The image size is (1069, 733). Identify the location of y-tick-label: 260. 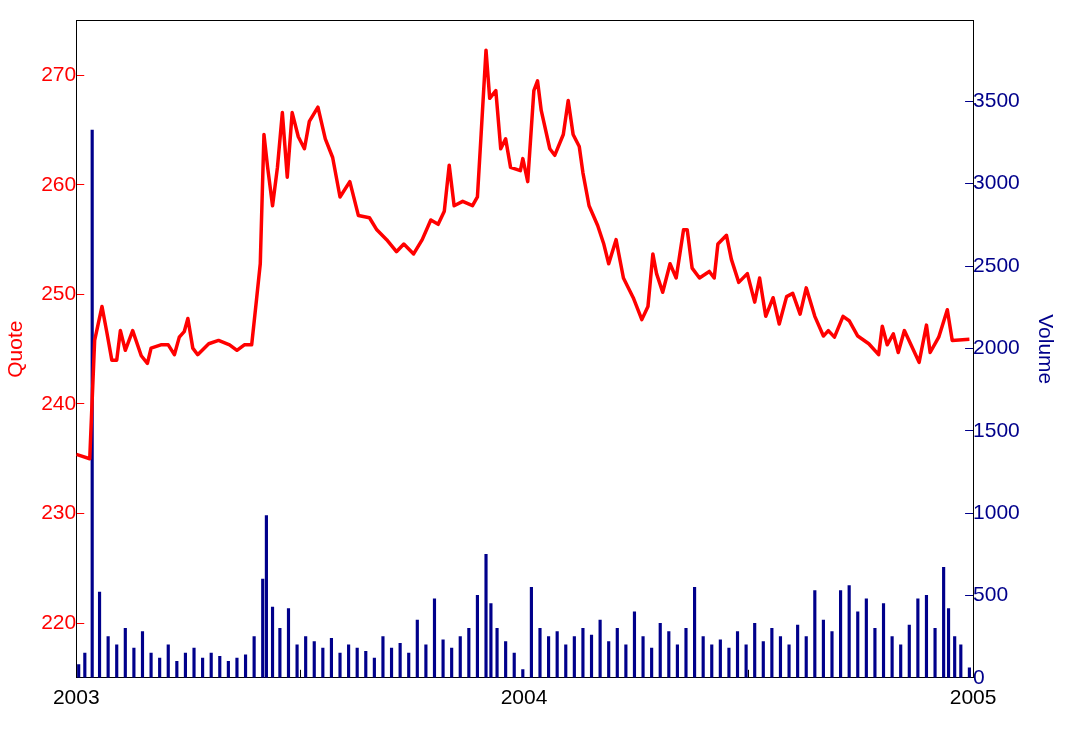
(59, 183).